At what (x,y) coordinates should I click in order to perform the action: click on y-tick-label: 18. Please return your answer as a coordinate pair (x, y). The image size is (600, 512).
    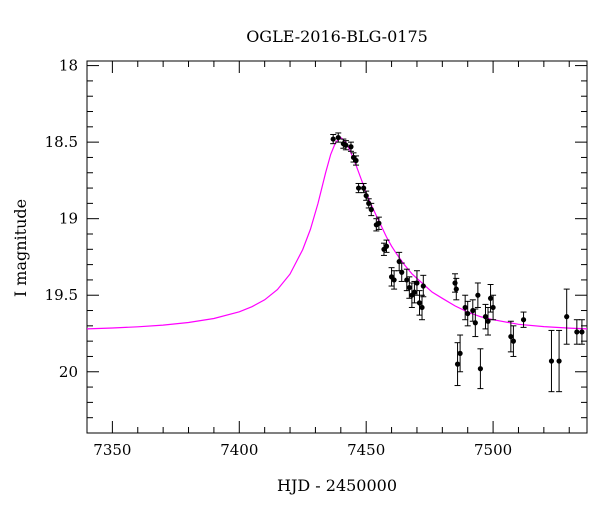
    Looking at the image, I should click on (68, 66).